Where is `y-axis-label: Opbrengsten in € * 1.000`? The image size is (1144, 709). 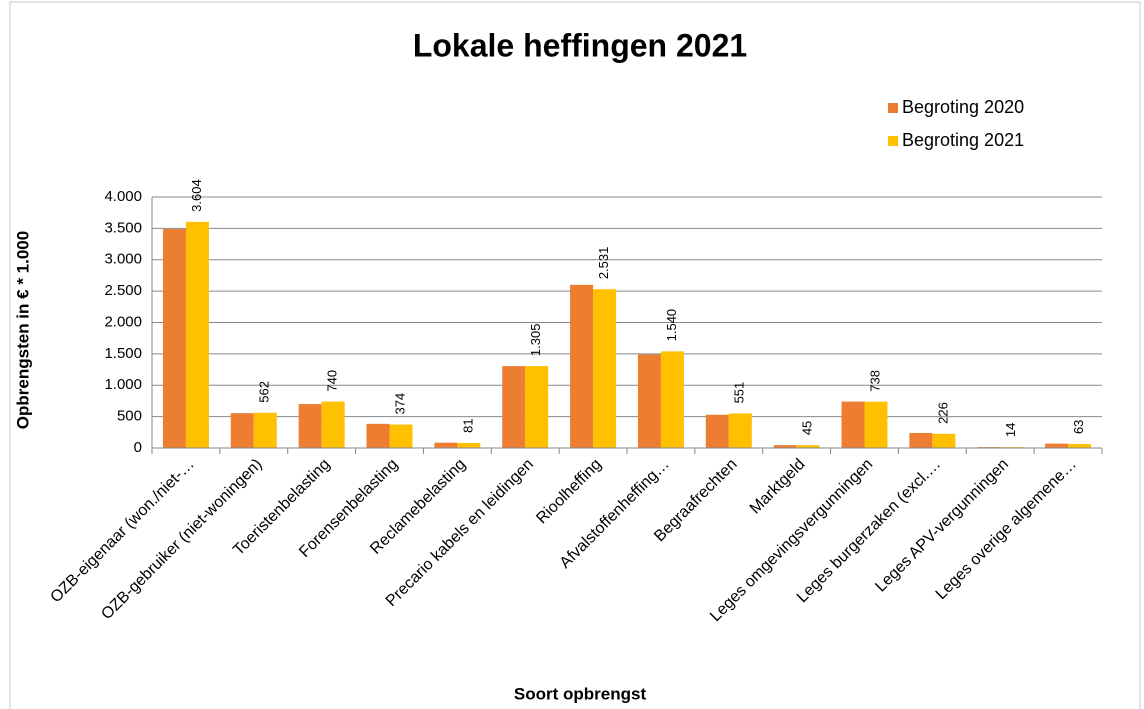
y-axis-label: Opbrengsten in € * 1.000 is located at coordinates (22, 330).